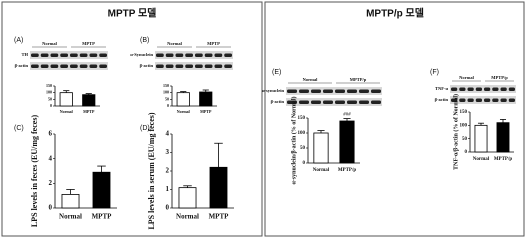 Image resolution: width=526 pixels, height=240 pixels. I want to click on significance: ###, so click(347, 115).